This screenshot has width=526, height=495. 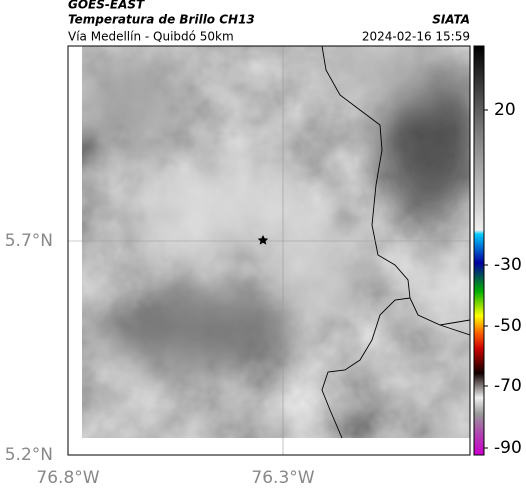 What do you see at coordinates (508, 326) in the screenshot?
I see `colorbar-label: -50` at bounding box center [508, 326].